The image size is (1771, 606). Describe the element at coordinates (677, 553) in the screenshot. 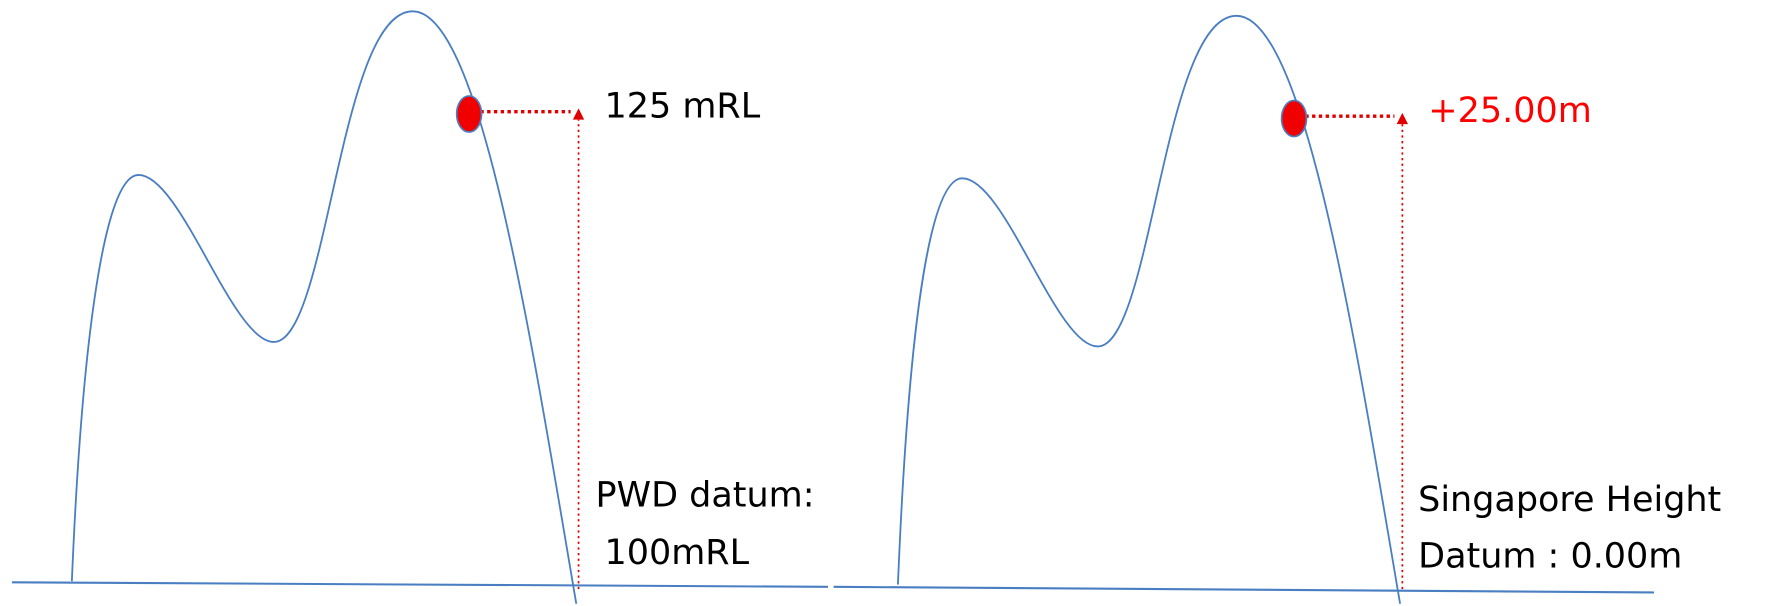

I see `datum-value: 100mRL` at that location.